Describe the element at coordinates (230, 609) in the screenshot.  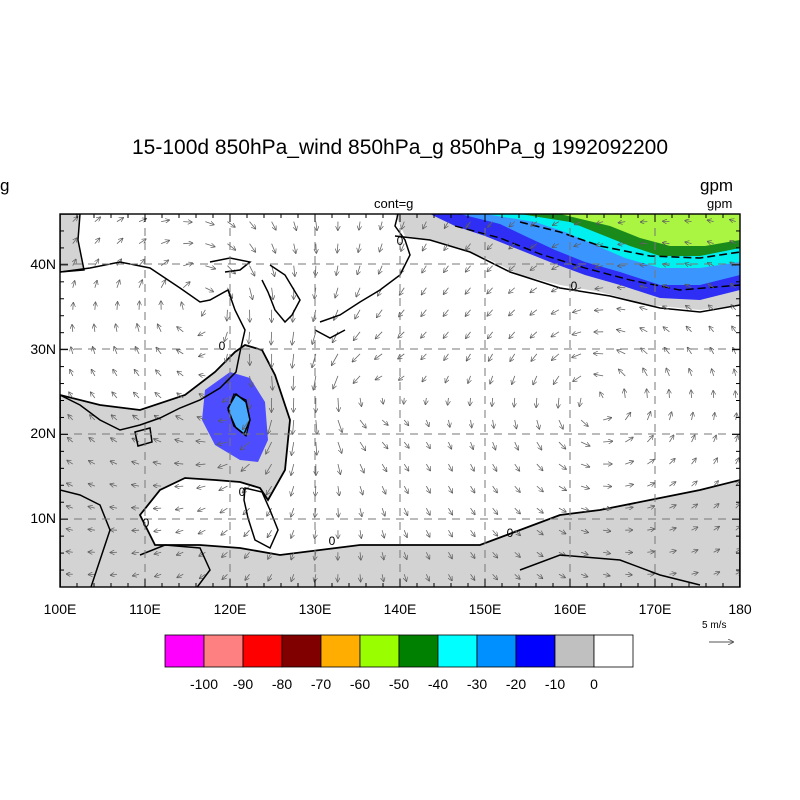
I see `x-tick-label: 120E` at that location.